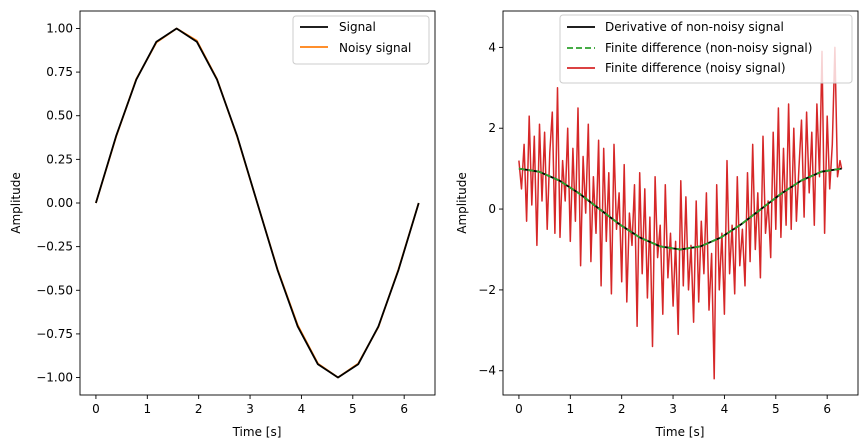 Image resolution: width=866 pixels, height=448 pixels. What do you see at coordinates (375, 48) in the screenshot?
I see `legend-label-noisy-signal: Noisy signal` at bounding box center [375, 48].